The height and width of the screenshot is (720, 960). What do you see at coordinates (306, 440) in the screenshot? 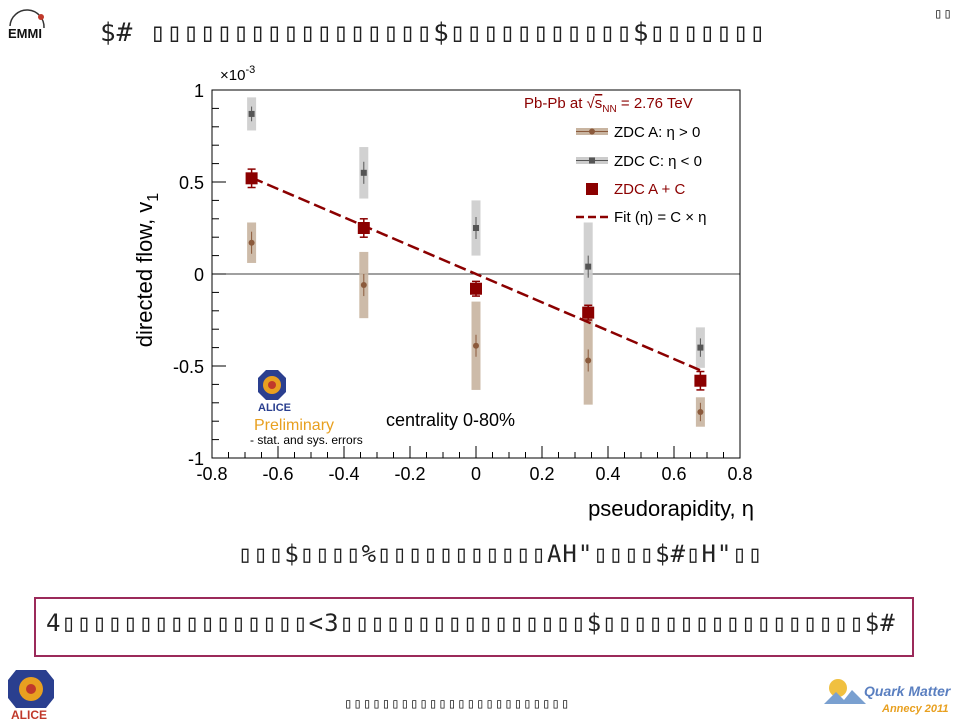
I see `errors-annotation: - stat. and sys. errors` at bounding box center [306, 440].